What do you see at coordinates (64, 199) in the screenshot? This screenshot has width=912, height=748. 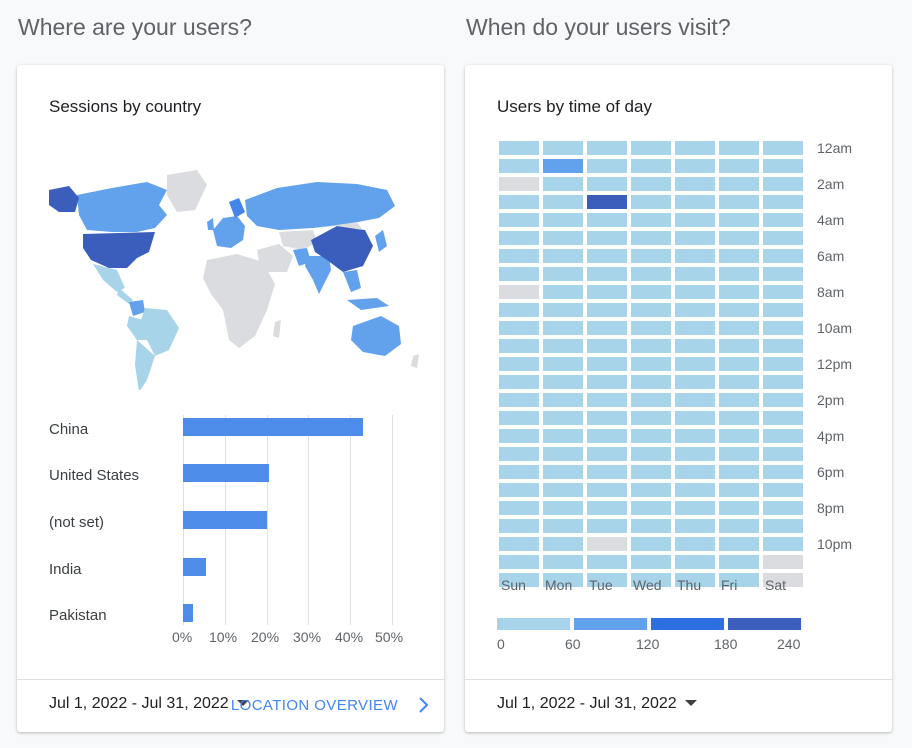 I see `map-region-alaska` at bounding box center [64, 199].